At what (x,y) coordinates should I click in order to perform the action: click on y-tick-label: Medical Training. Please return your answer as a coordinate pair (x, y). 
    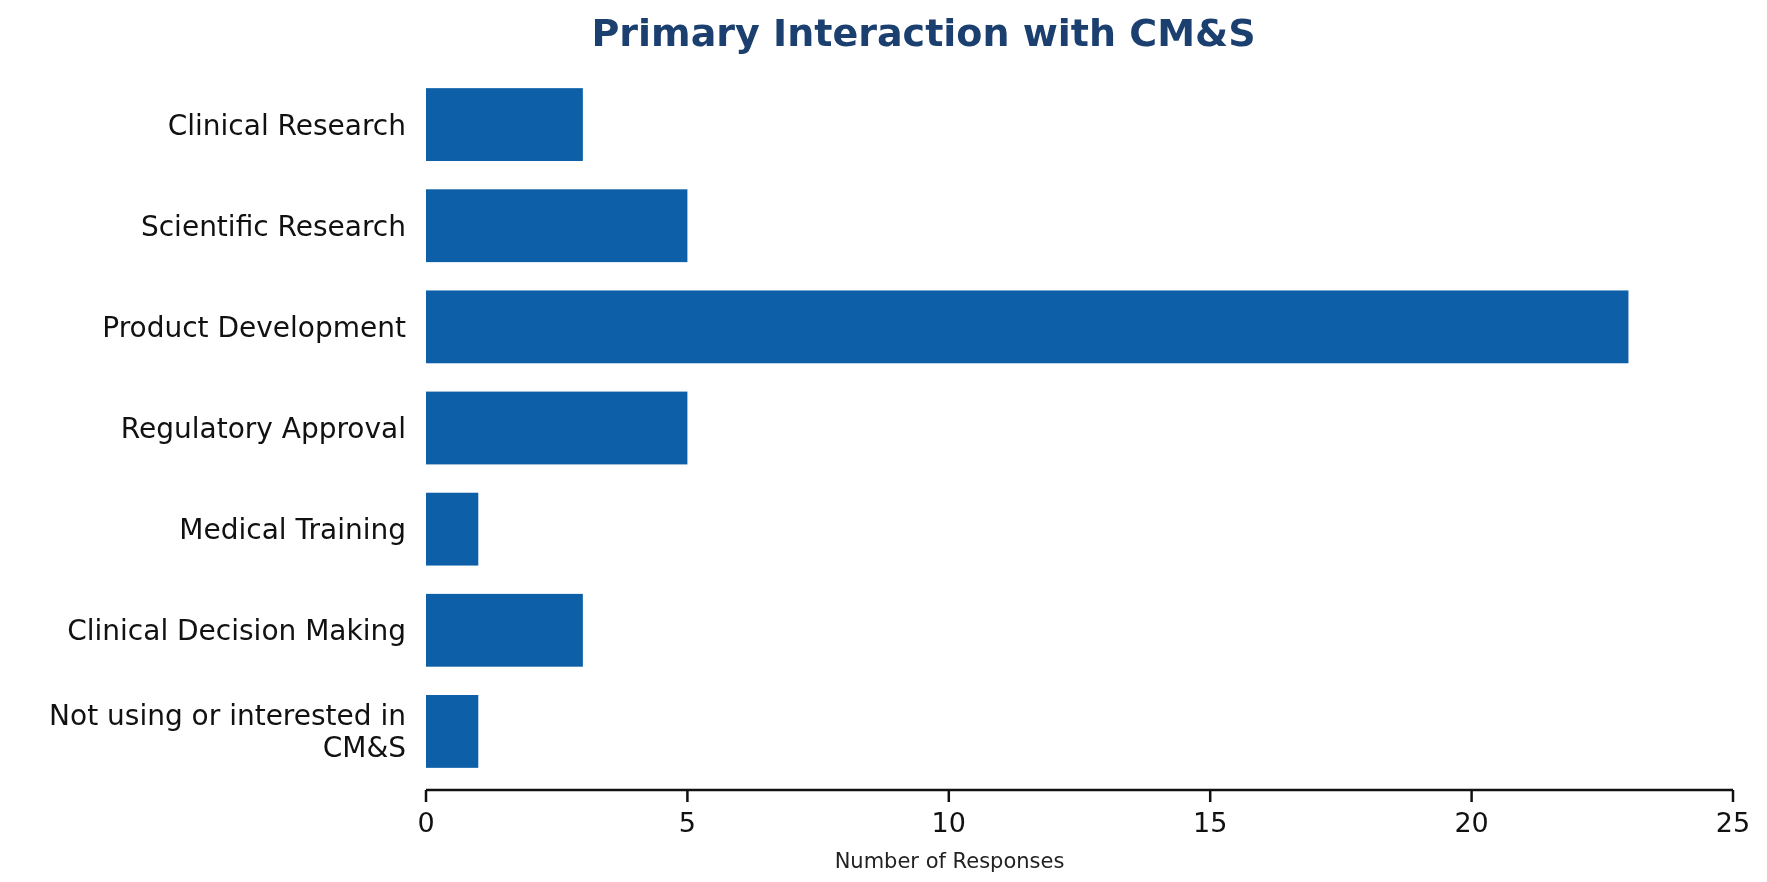
    Looking at the image, I should click on (292, 529).